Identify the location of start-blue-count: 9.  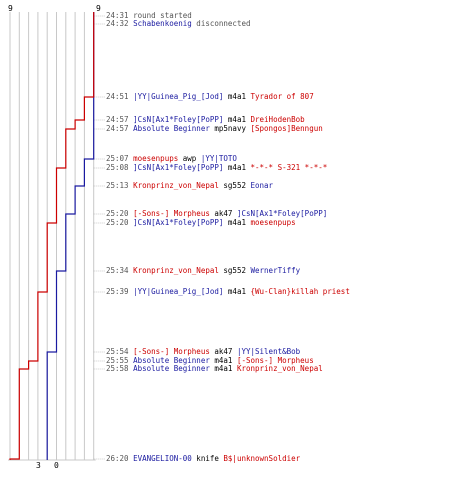
(10, 8).